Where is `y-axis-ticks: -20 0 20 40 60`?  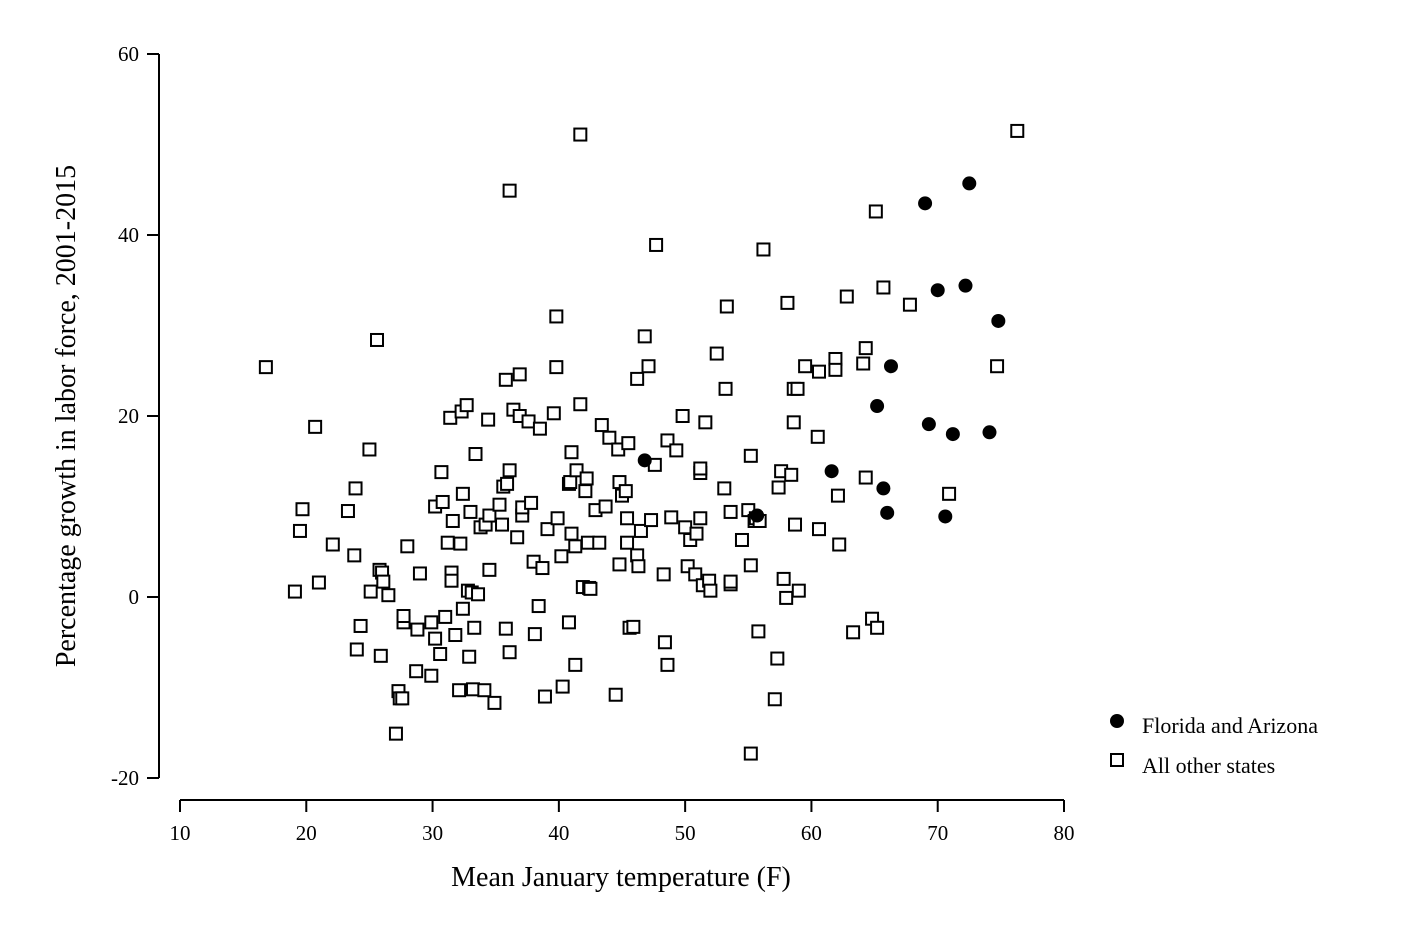 y-axis-ticks: -20 0 20 40 60 is located at coordinates (135, 416).